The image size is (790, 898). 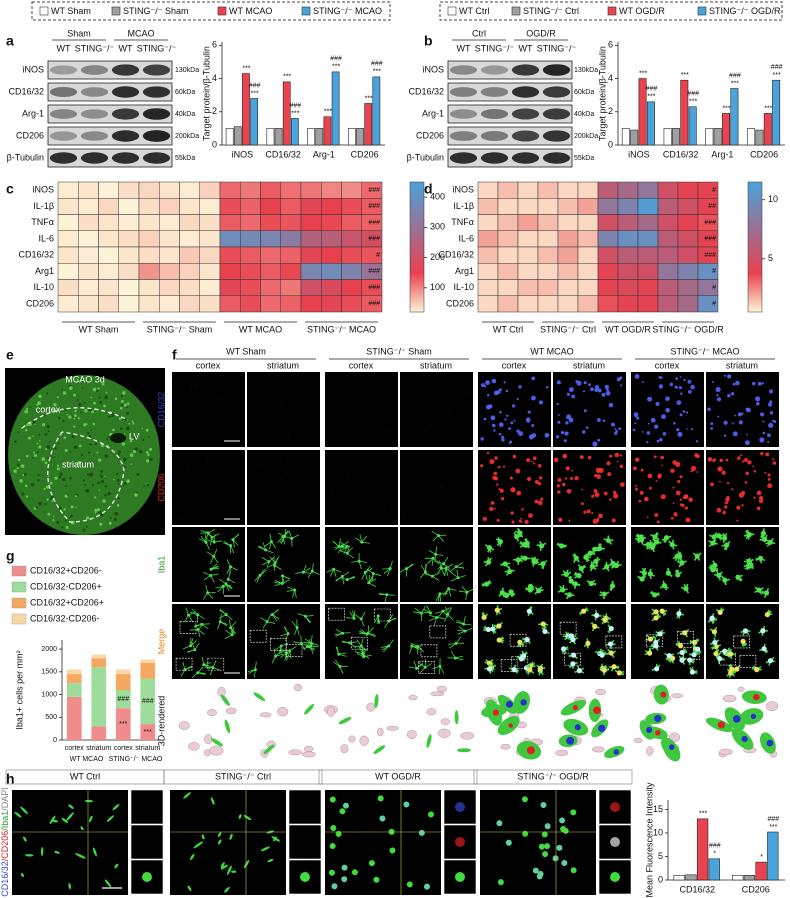 I want to click on roi-box, so click(x=188, y=627).